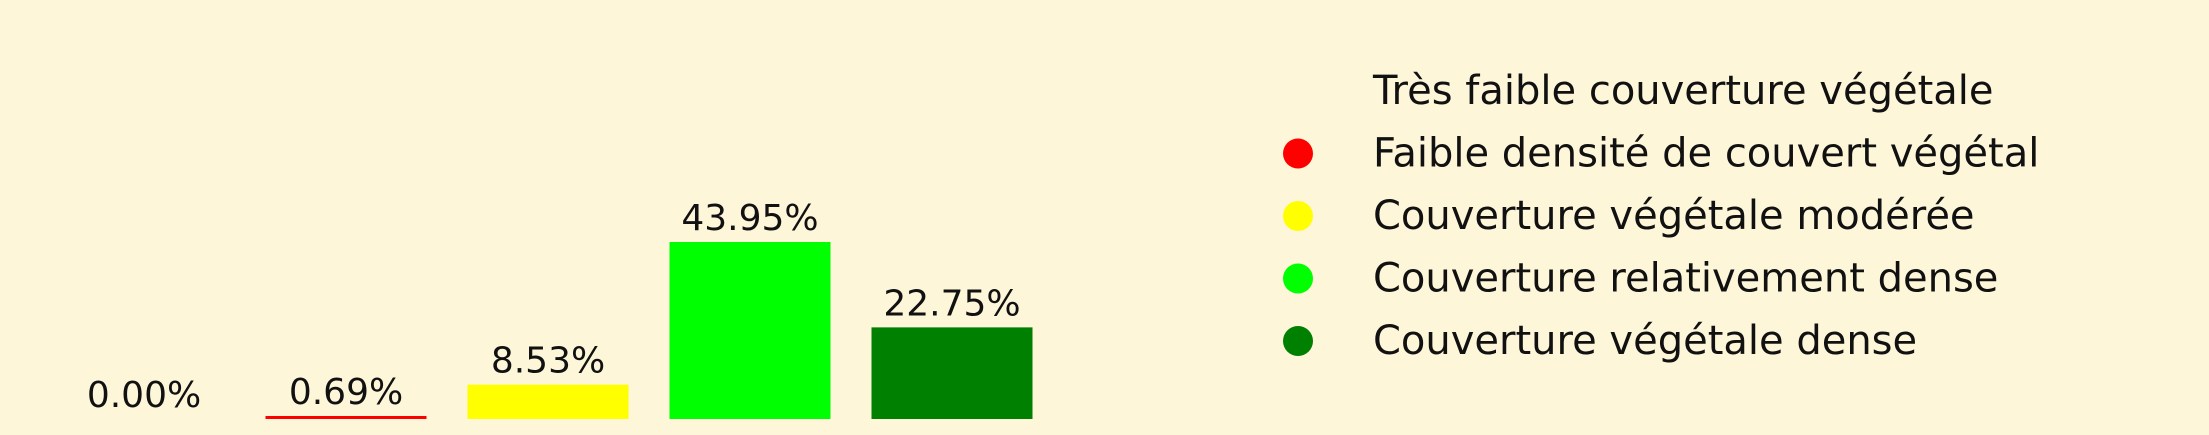 This screenshot has height=435, width=2209. Describe the element at coordinates (346, 392) in the screenshot. I see `value-label-1: 0.69%` at that location.